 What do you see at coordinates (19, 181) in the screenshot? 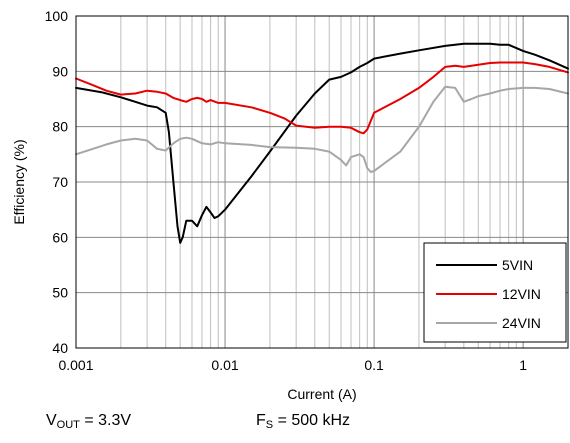
I see `y-axis-label: Efficiency (%)` at bounding box center [19, 181].